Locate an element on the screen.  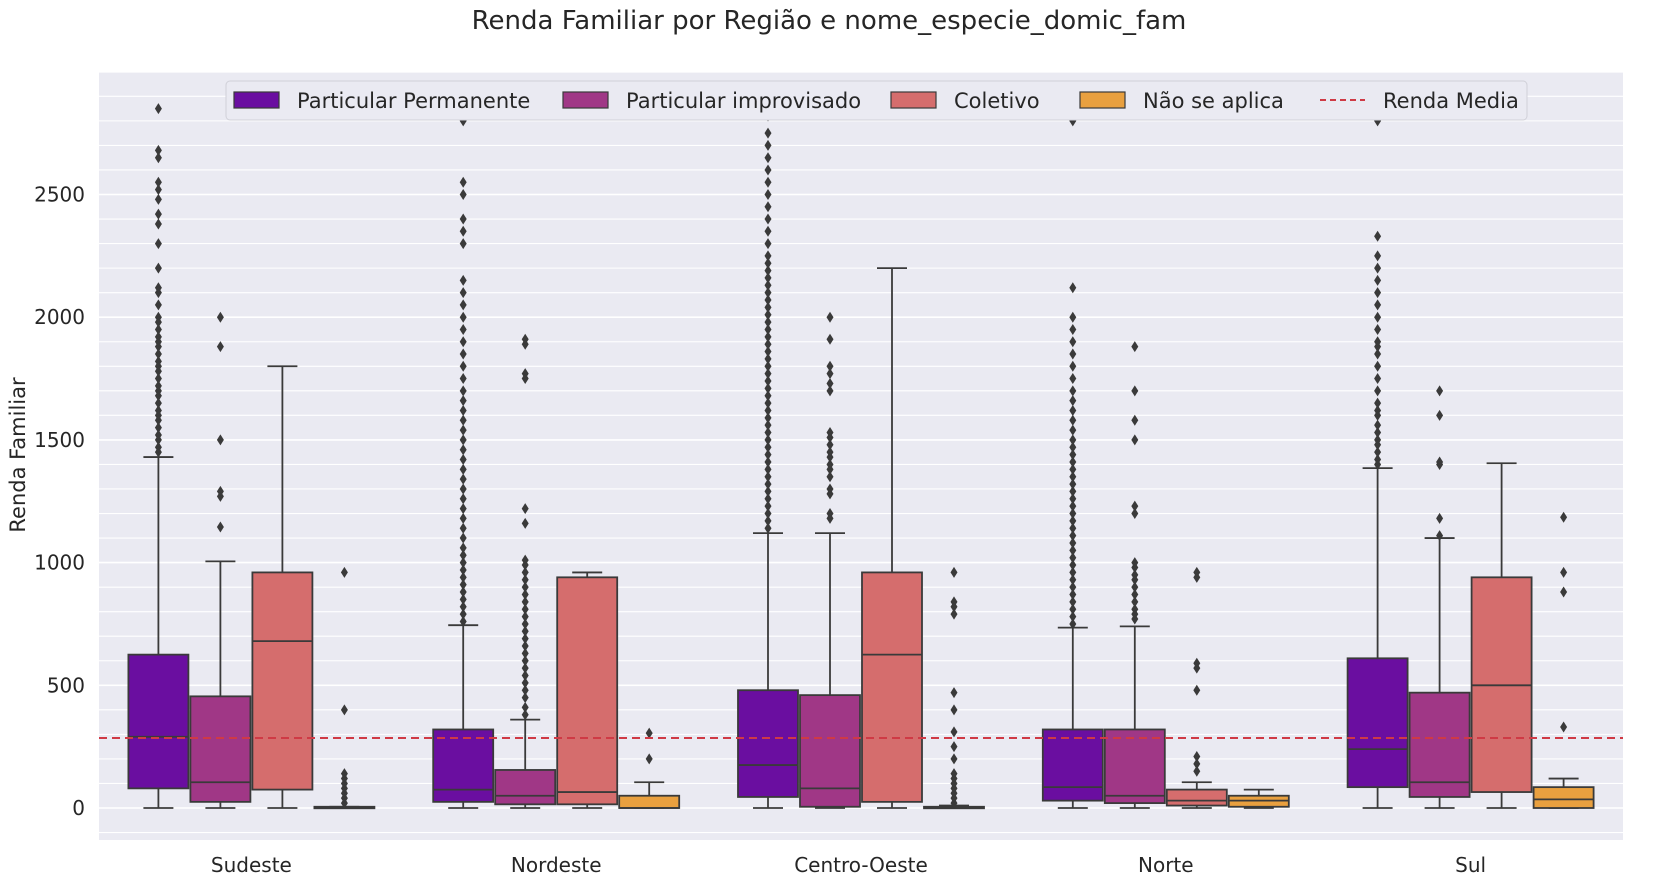
x-tick-label: Norte is located at coordinates (1166, 865).